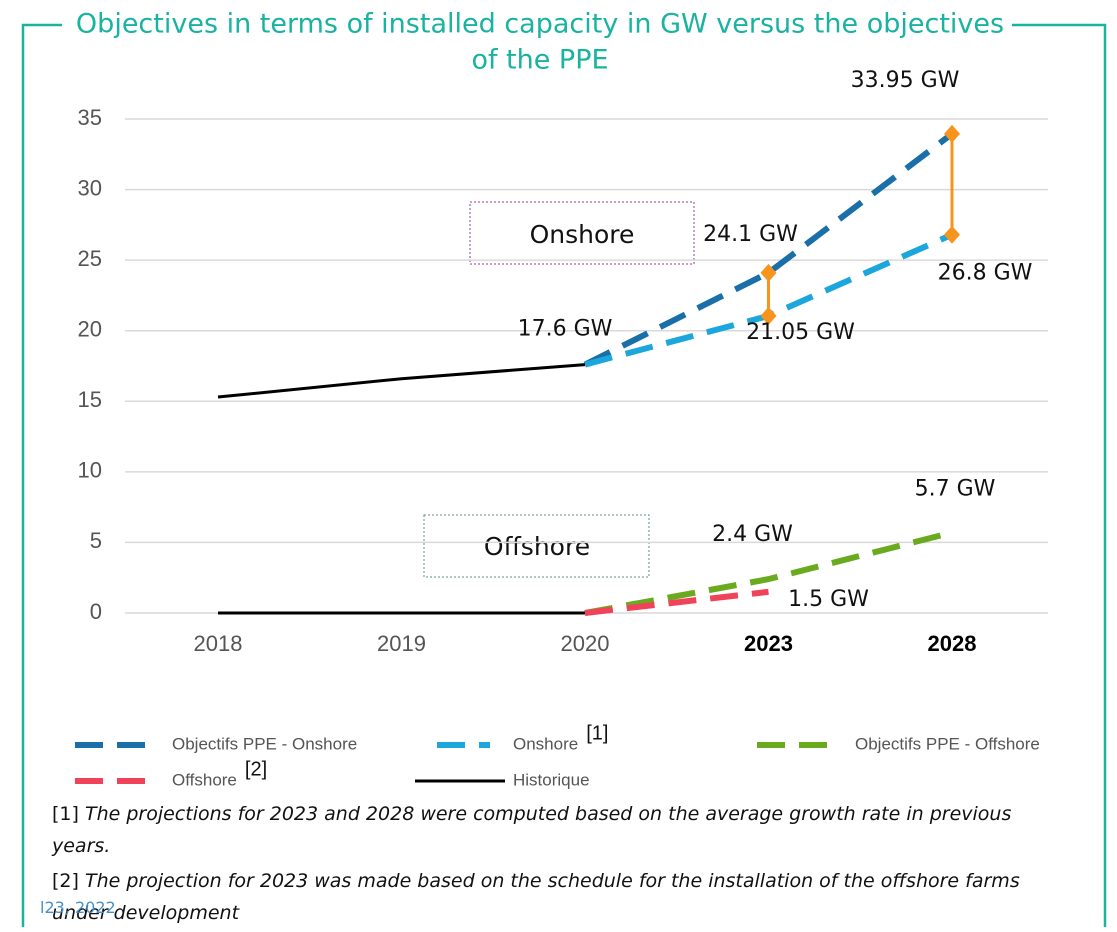 The height and width of the screenshot is (932, 1117). Describe the element at coordinates (565, 329) in the screenshot. I see `data-label: 17.6 GW` at that location.